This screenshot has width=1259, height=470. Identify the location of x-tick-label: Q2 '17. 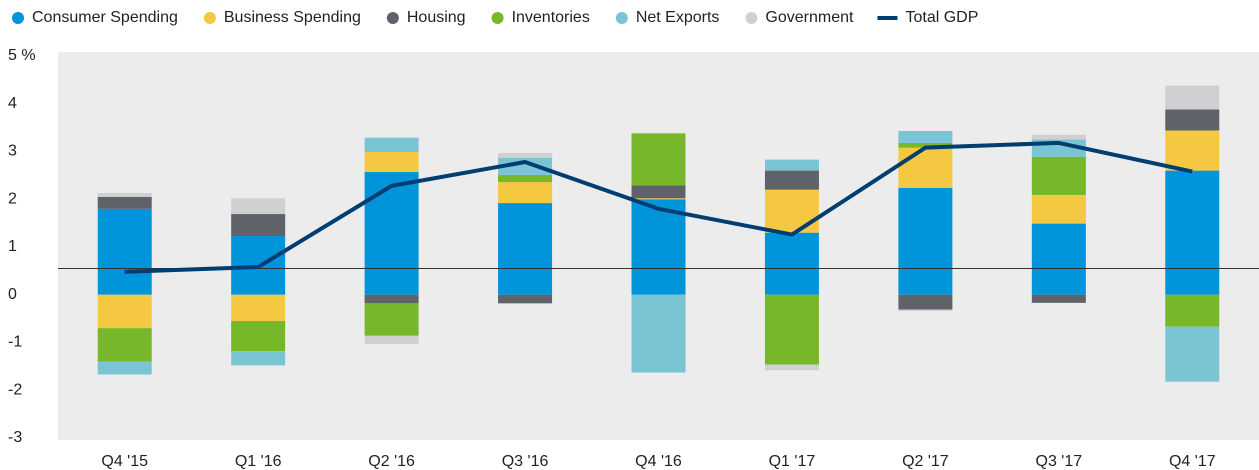
(925, 461).